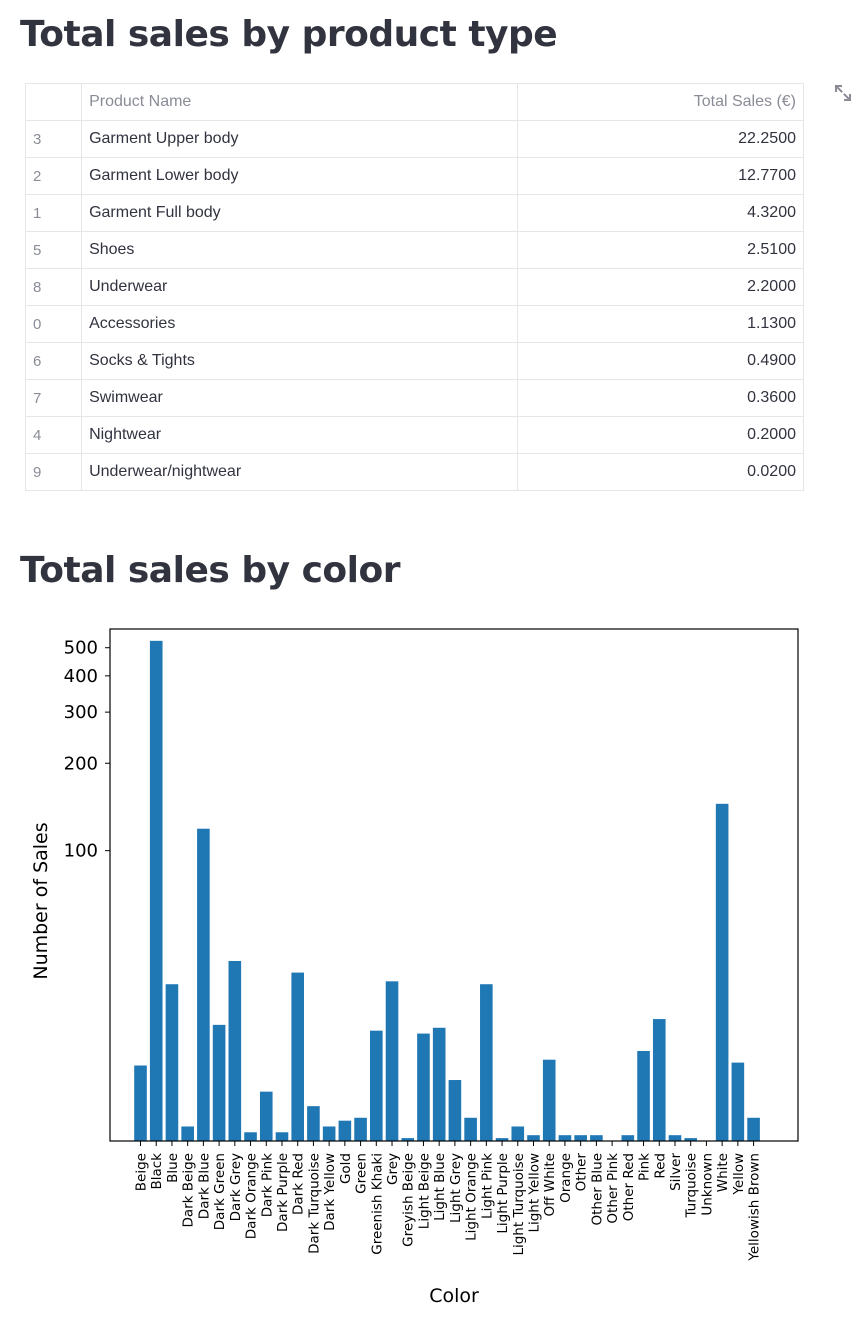 The height and width of the screenshot is (1317, 868). Describe the element at coordinates (81, 712) in the screenshot. I see `y-tick-label: 300` at that location.